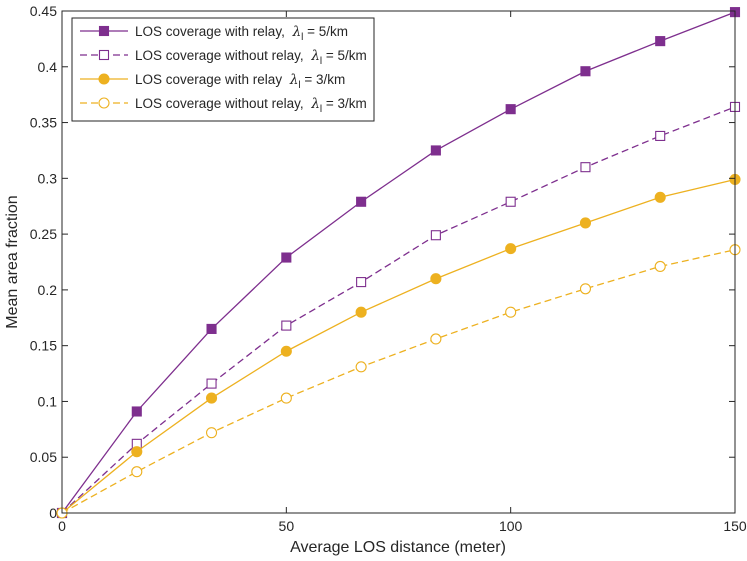 This screenshot has width=747, height=561. What do you see at coordinates (48, 290) in the screenshot?
I see `y-tick-label: 0.2` at bounding box center [48, 290].